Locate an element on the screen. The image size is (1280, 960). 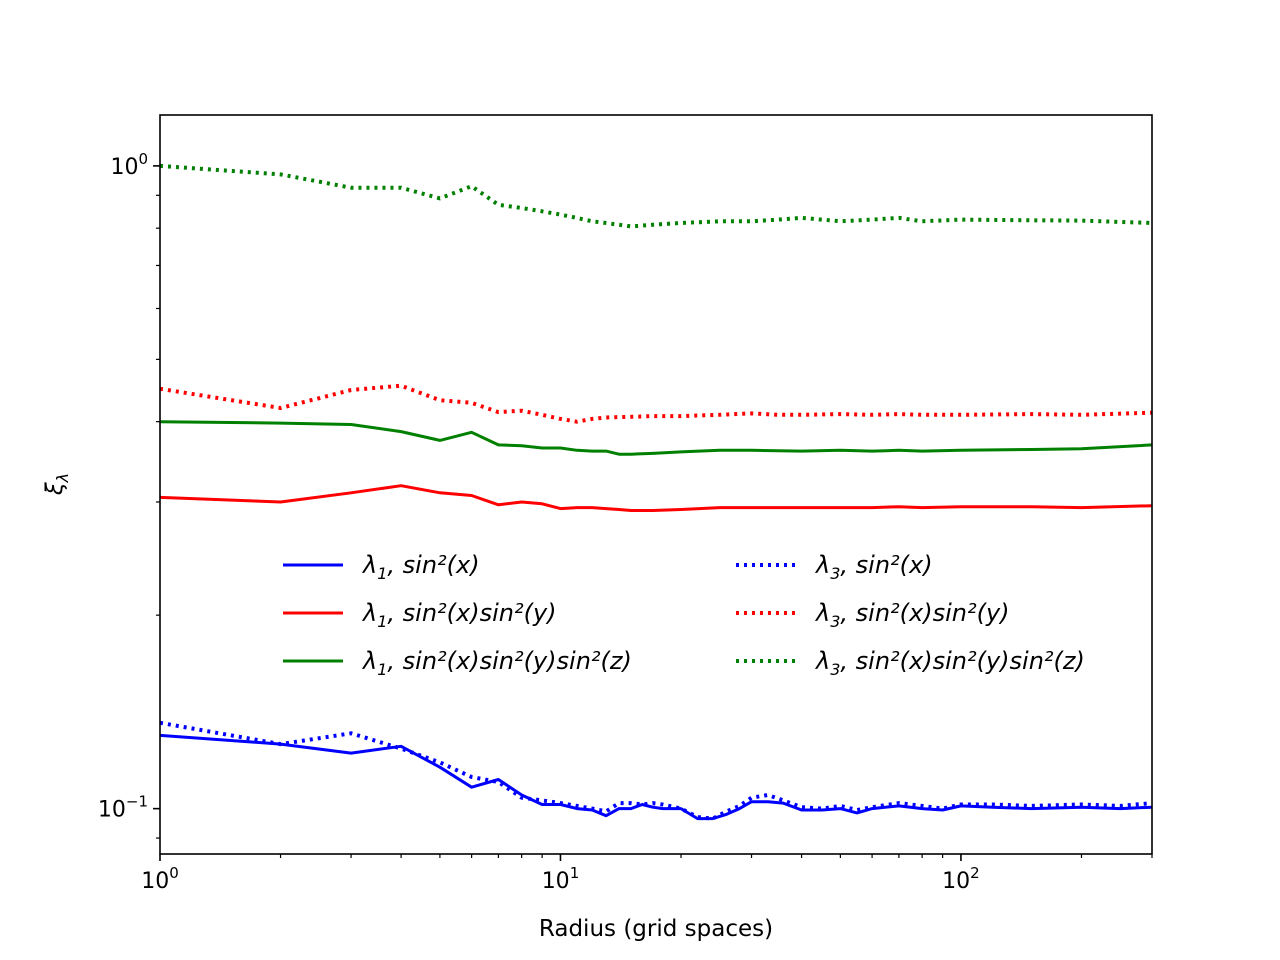
x-tick-label-2: 10¹ is located at coordinates (561, 879).